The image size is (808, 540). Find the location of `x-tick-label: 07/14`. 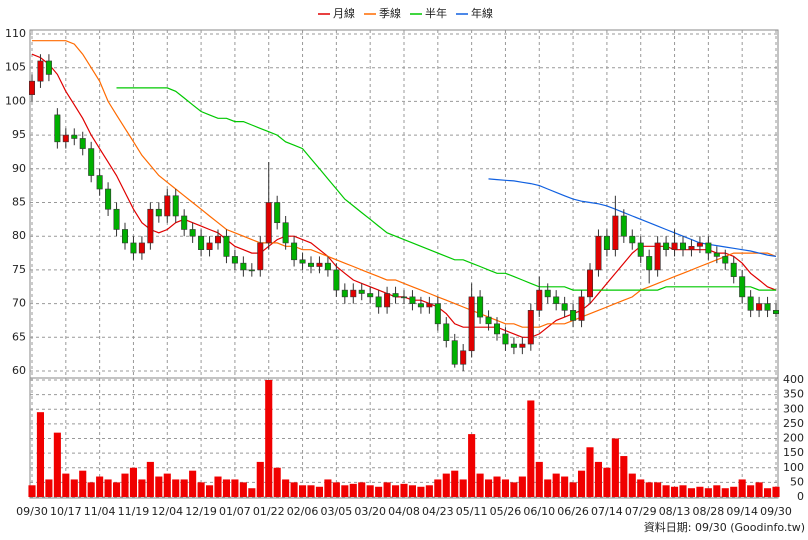

x-tick-label: 07/14 is located at coordinates (607, 511).